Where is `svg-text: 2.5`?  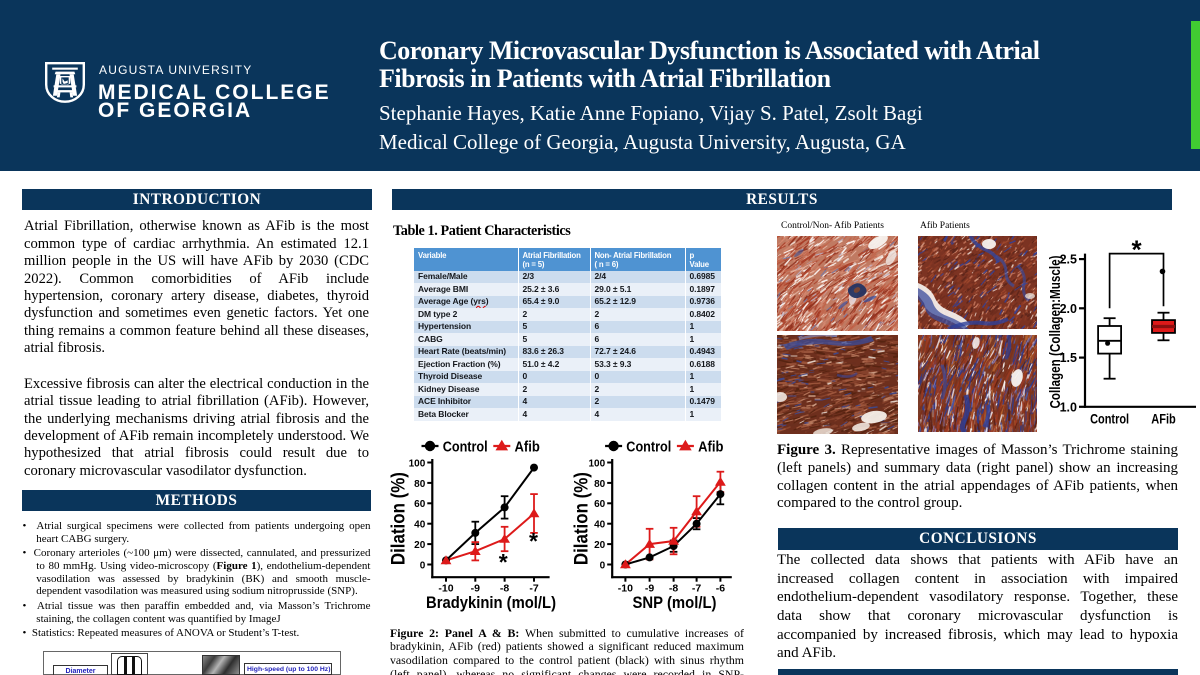 svg-text: 2.5 is located at coordinates (1068, 260).